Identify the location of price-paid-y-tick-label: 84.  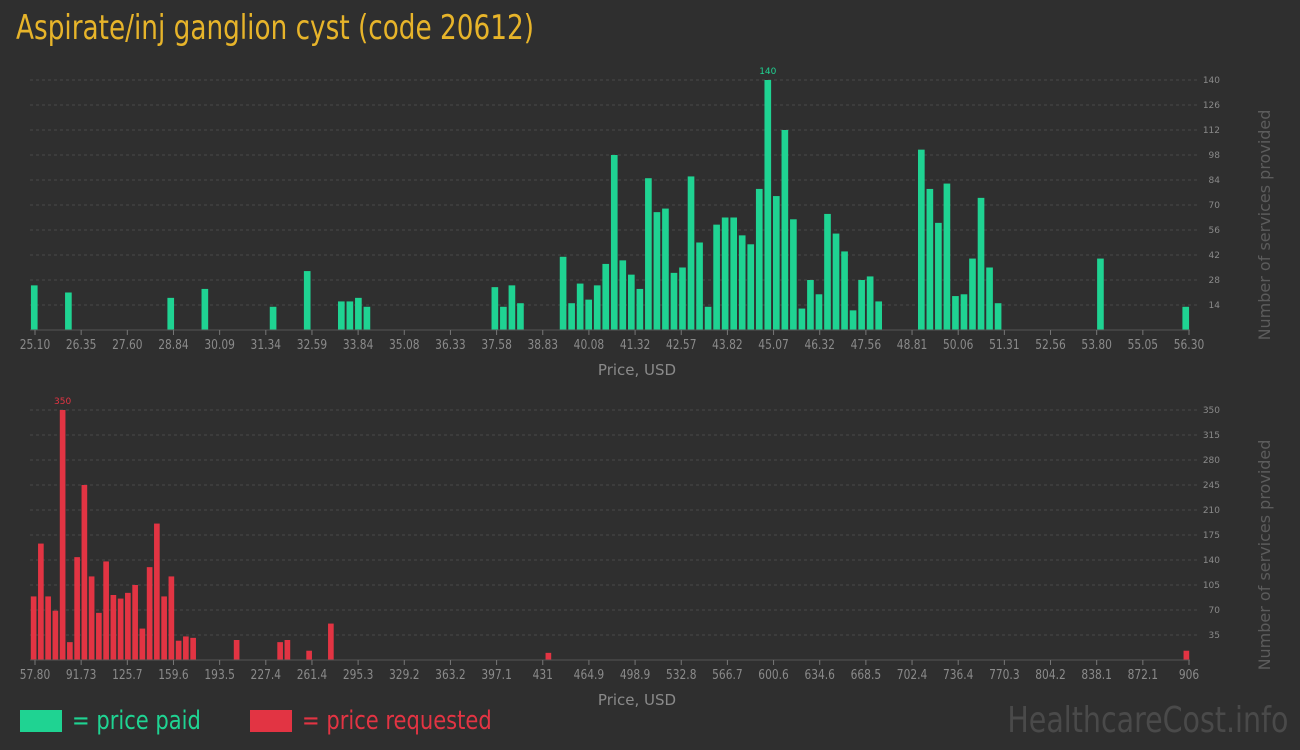
(1215, 181).